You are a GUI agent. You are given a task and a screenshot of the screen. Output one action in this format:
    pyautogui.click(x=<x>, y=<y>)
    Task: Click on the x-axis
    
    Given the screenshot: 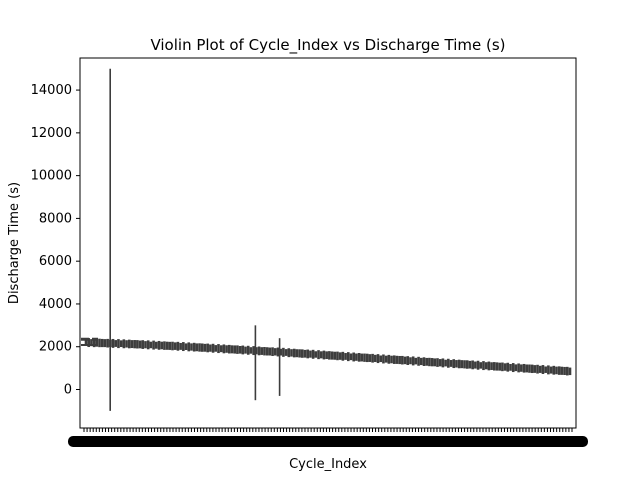 What is the action you would take?
    pyautogui.click(x=328, y=437)
    